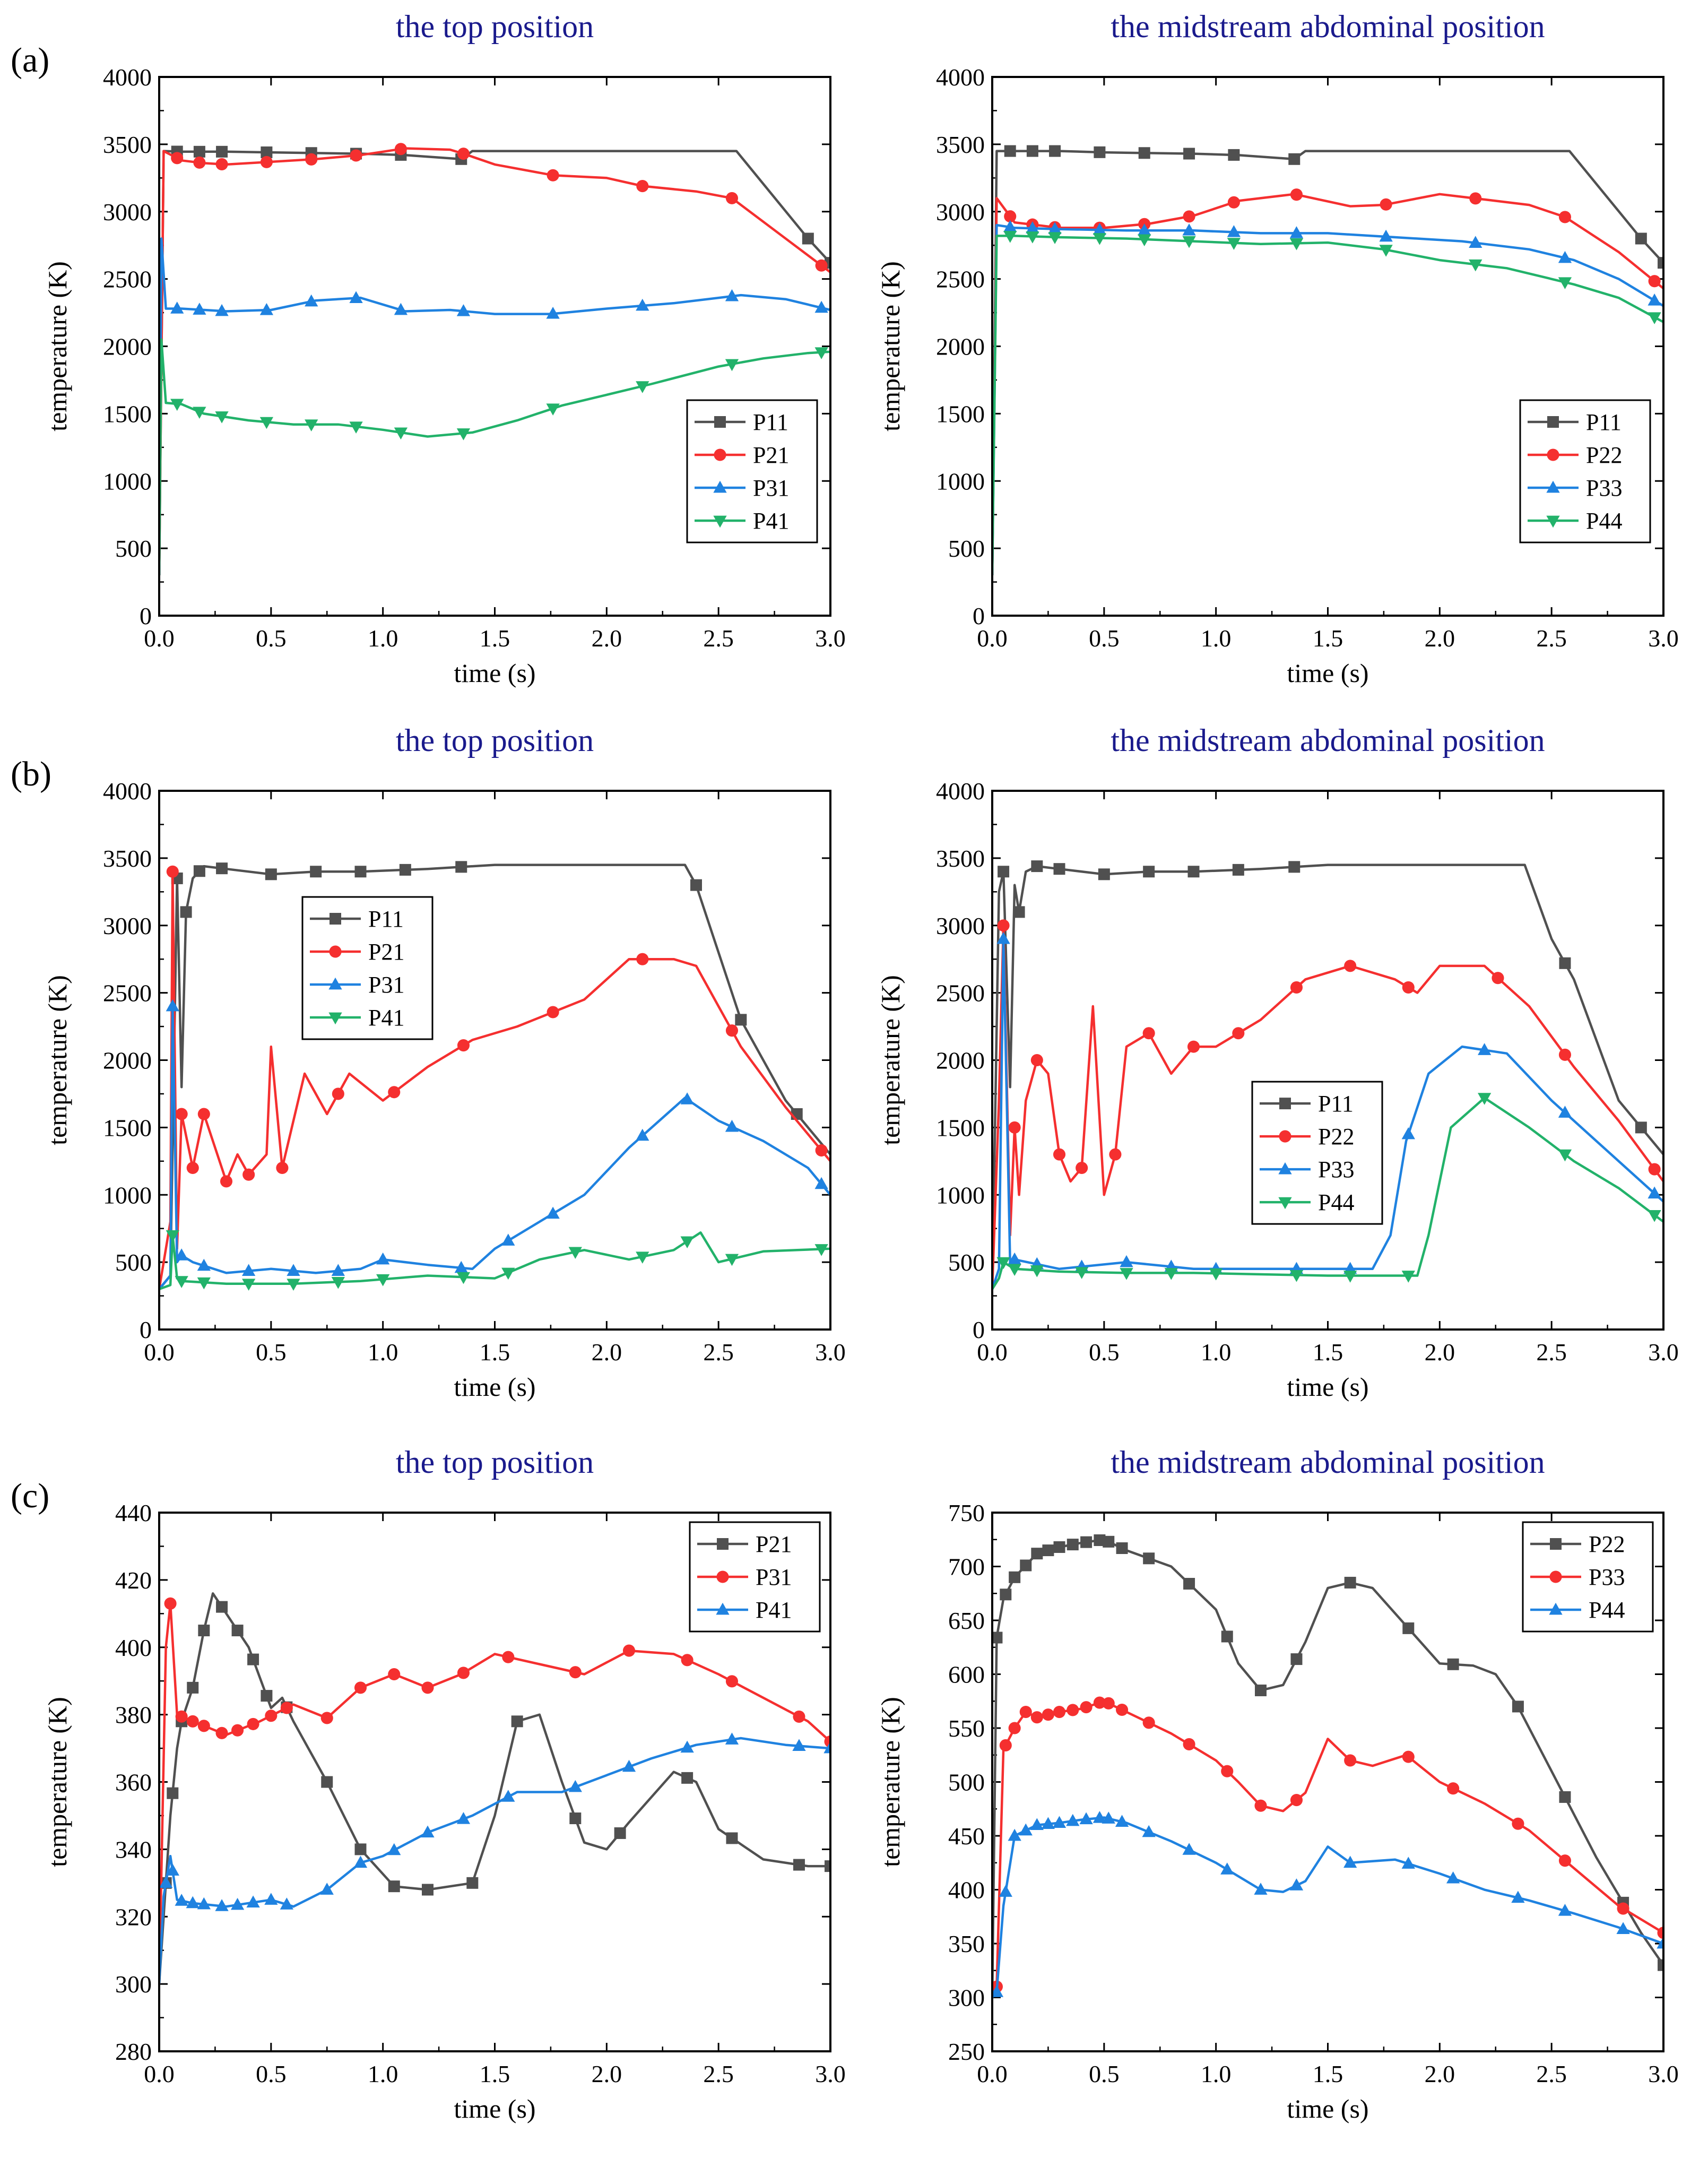 The width and height of the screenshot is (1708, 2158). I want to click on y-tick-label: 300, so click(134, 1984).